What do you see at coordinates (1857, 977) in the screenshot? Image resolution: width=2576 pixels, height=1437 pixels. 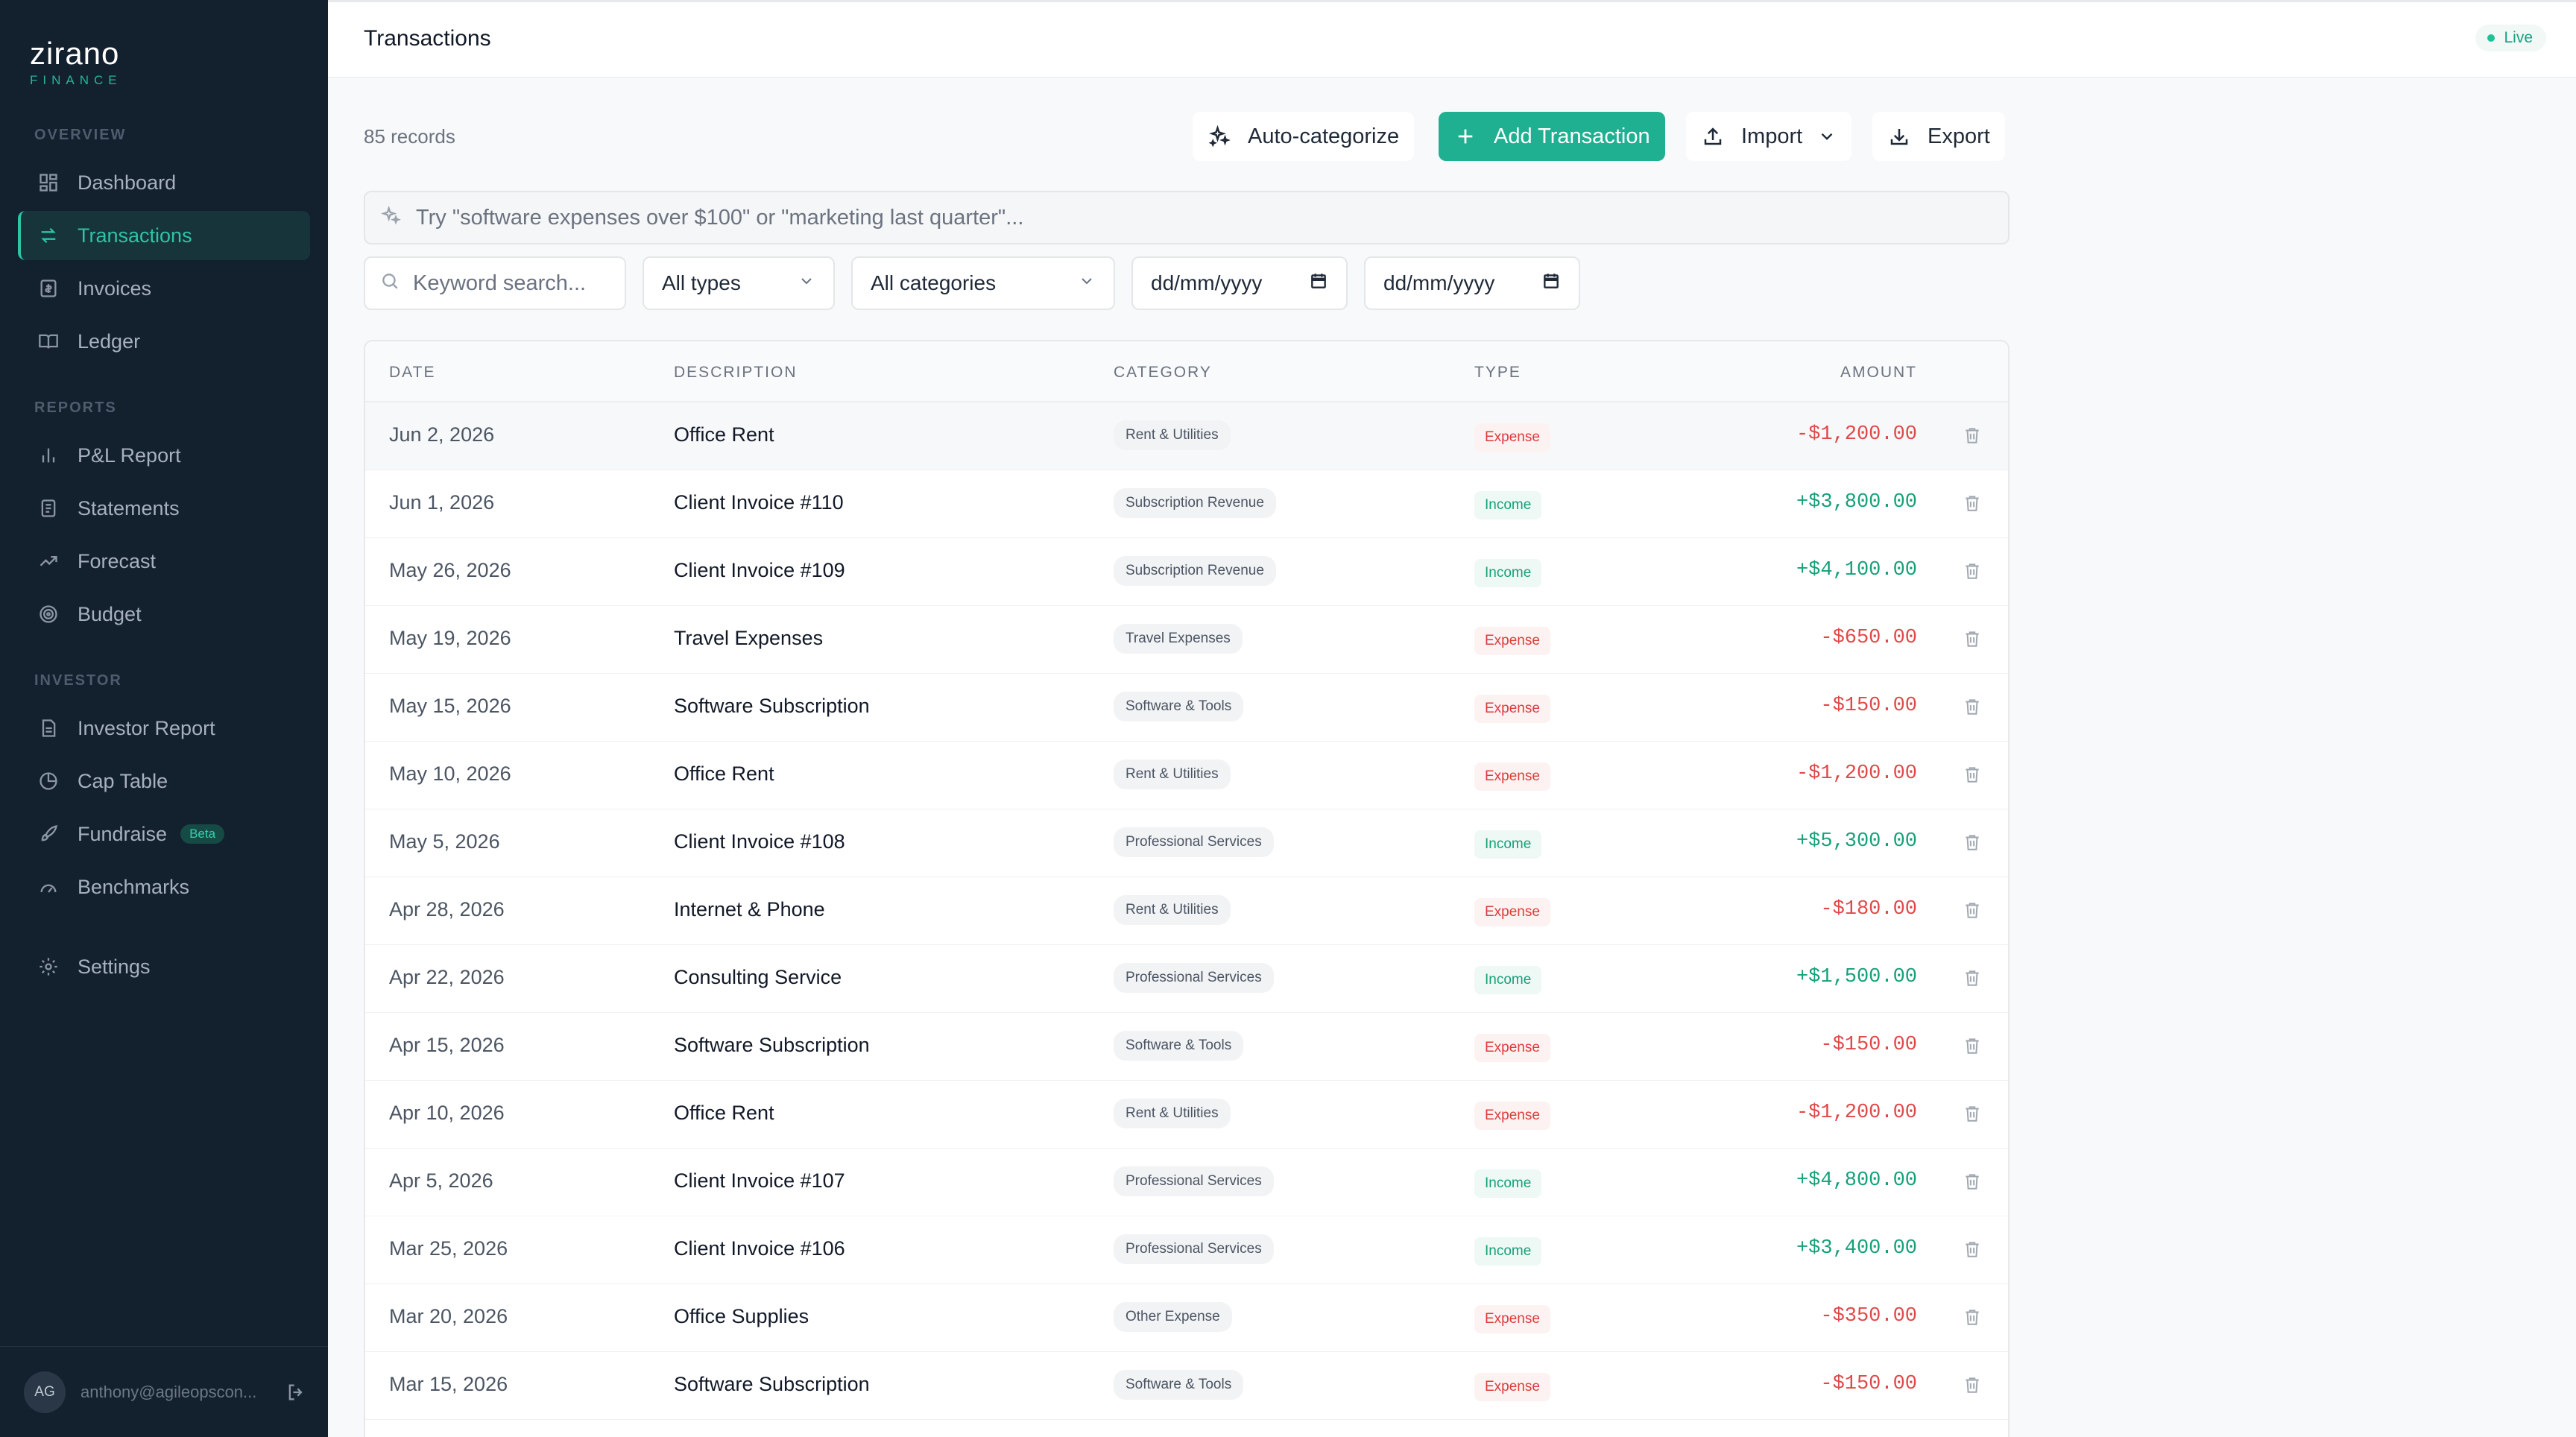 I see `row-amount: +$1,500.00` at bounding box center [1857, 977].